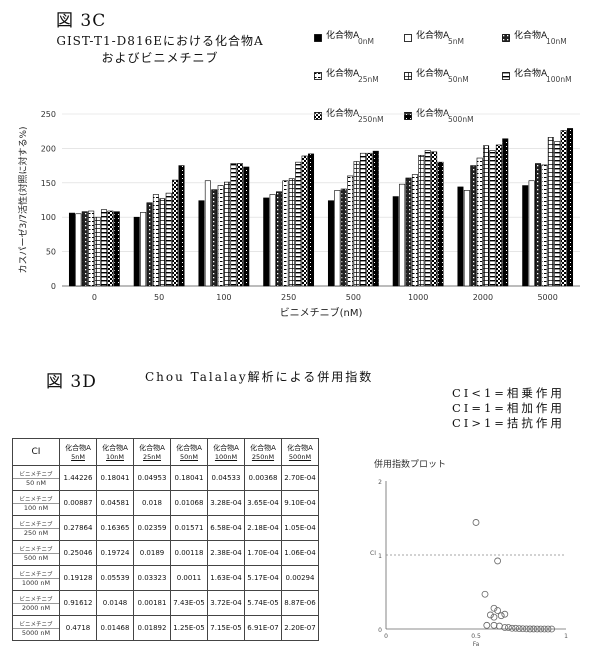  Describe the element at coordinates (300, 603) in the screenshot. I see `table-cell: 8.87E-06` at that location.